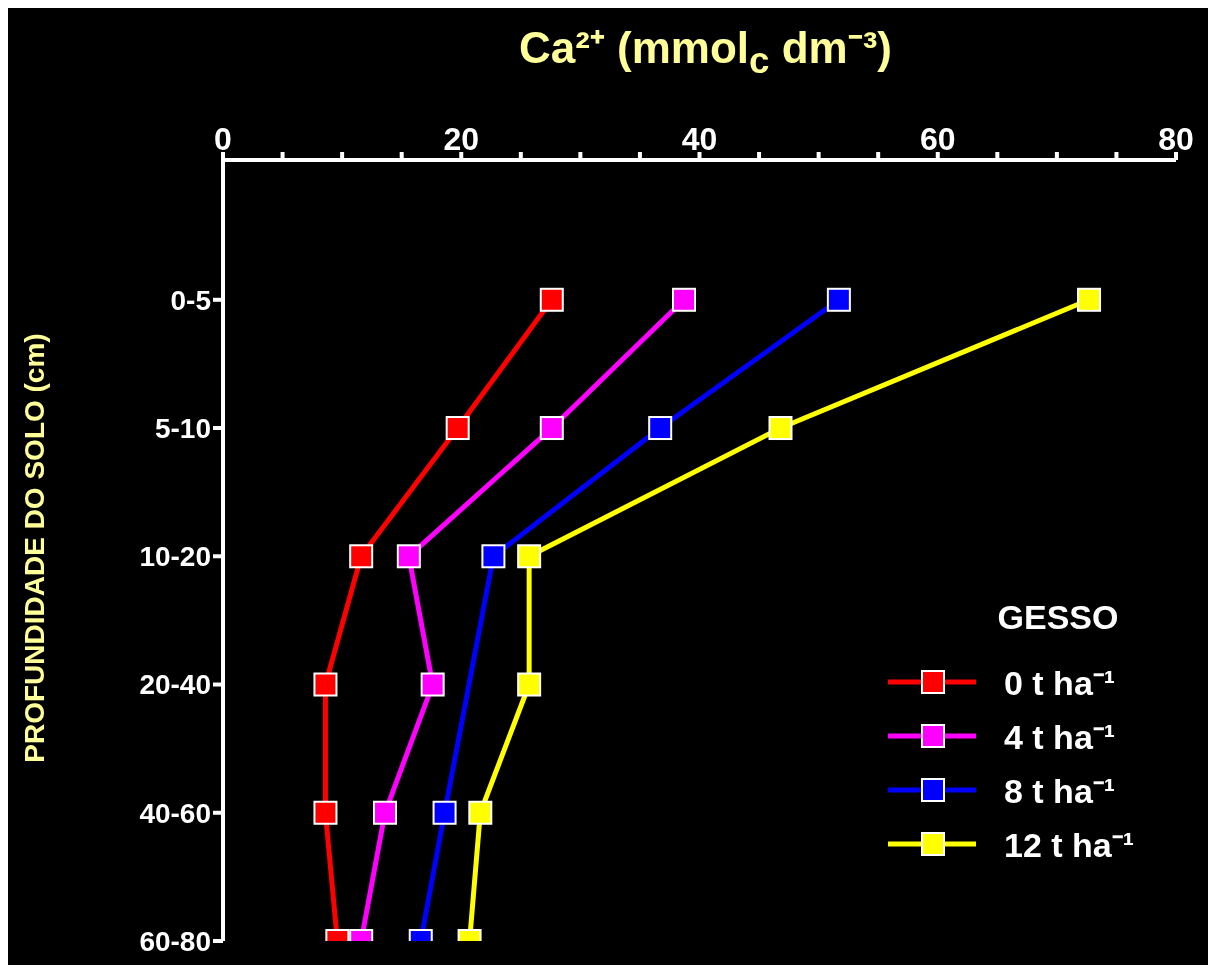  What do you see at coordinates (182, 428) in the screenshot?
I see `y-tick-label: 5-10` at bounding box center [182, 428].